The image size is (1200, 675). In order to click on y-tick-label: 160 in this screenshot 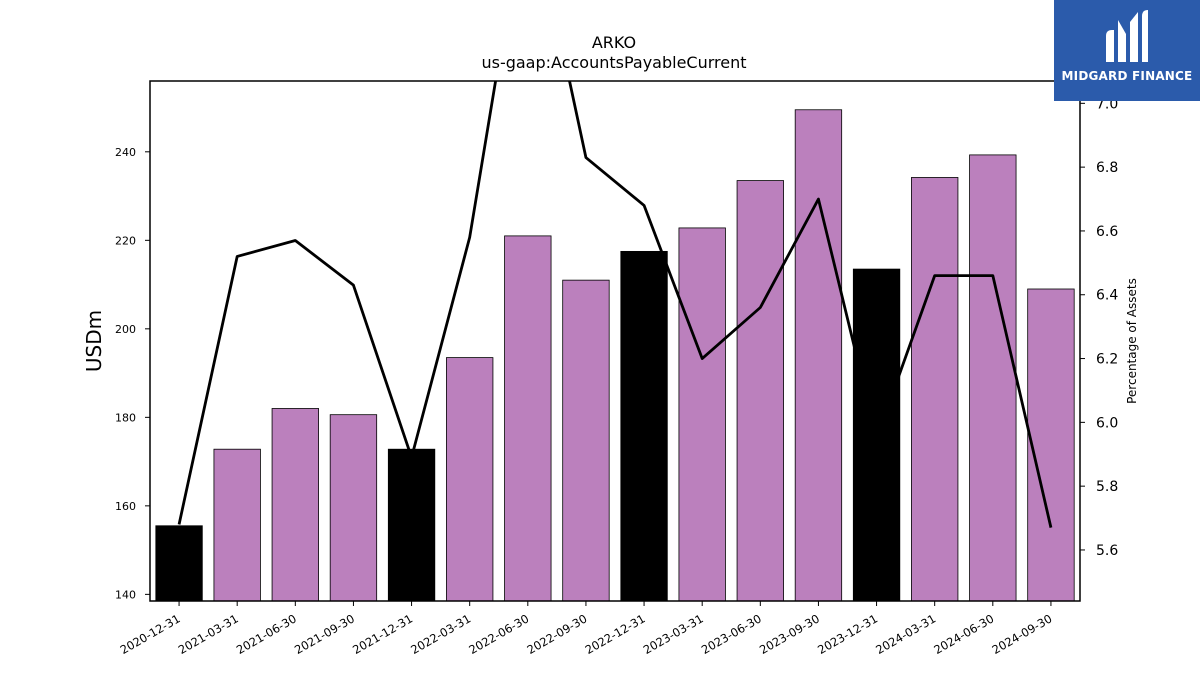, I will do `click(125, 506)`.